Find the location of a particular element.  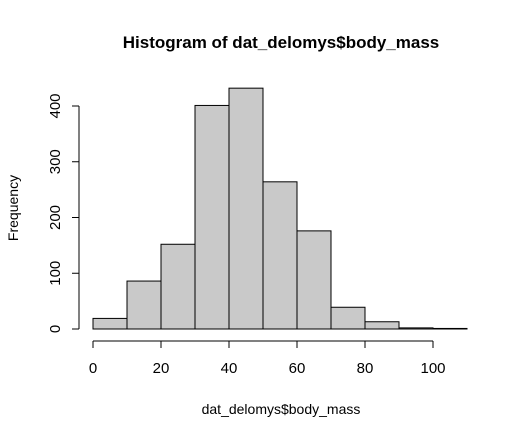

x-tick-label: 80 is located at coordinates (365, 368).